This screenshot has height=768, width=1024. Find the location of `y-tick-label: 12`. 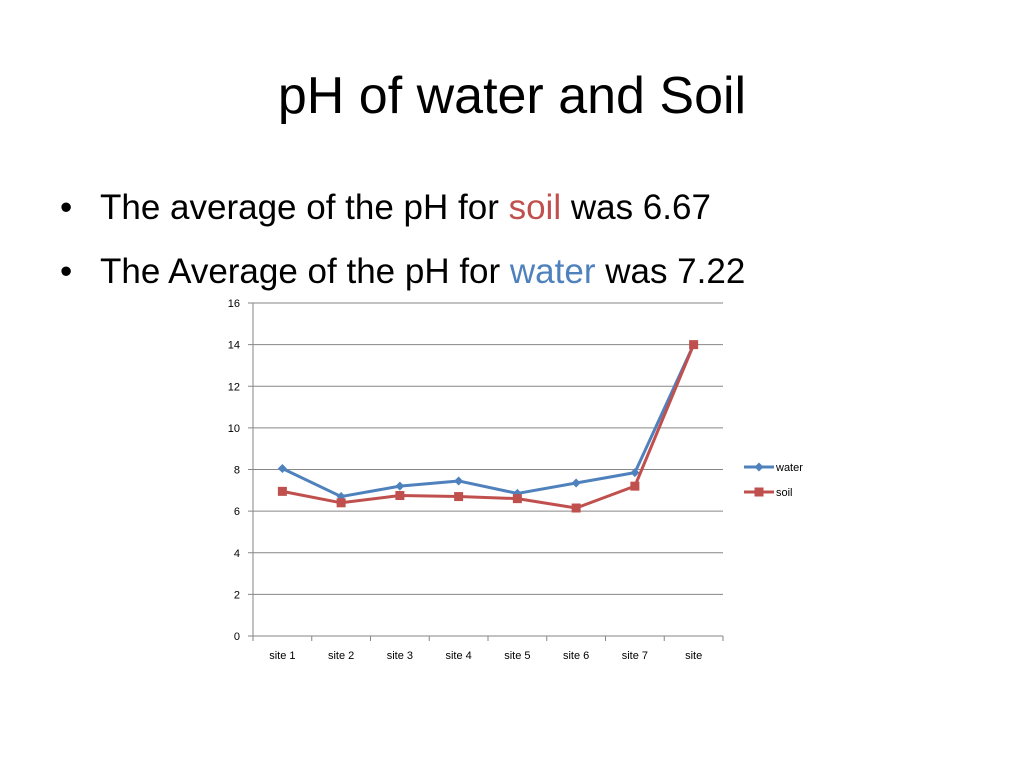

y-tick-label: 12 is located at coordinates (234, 387).